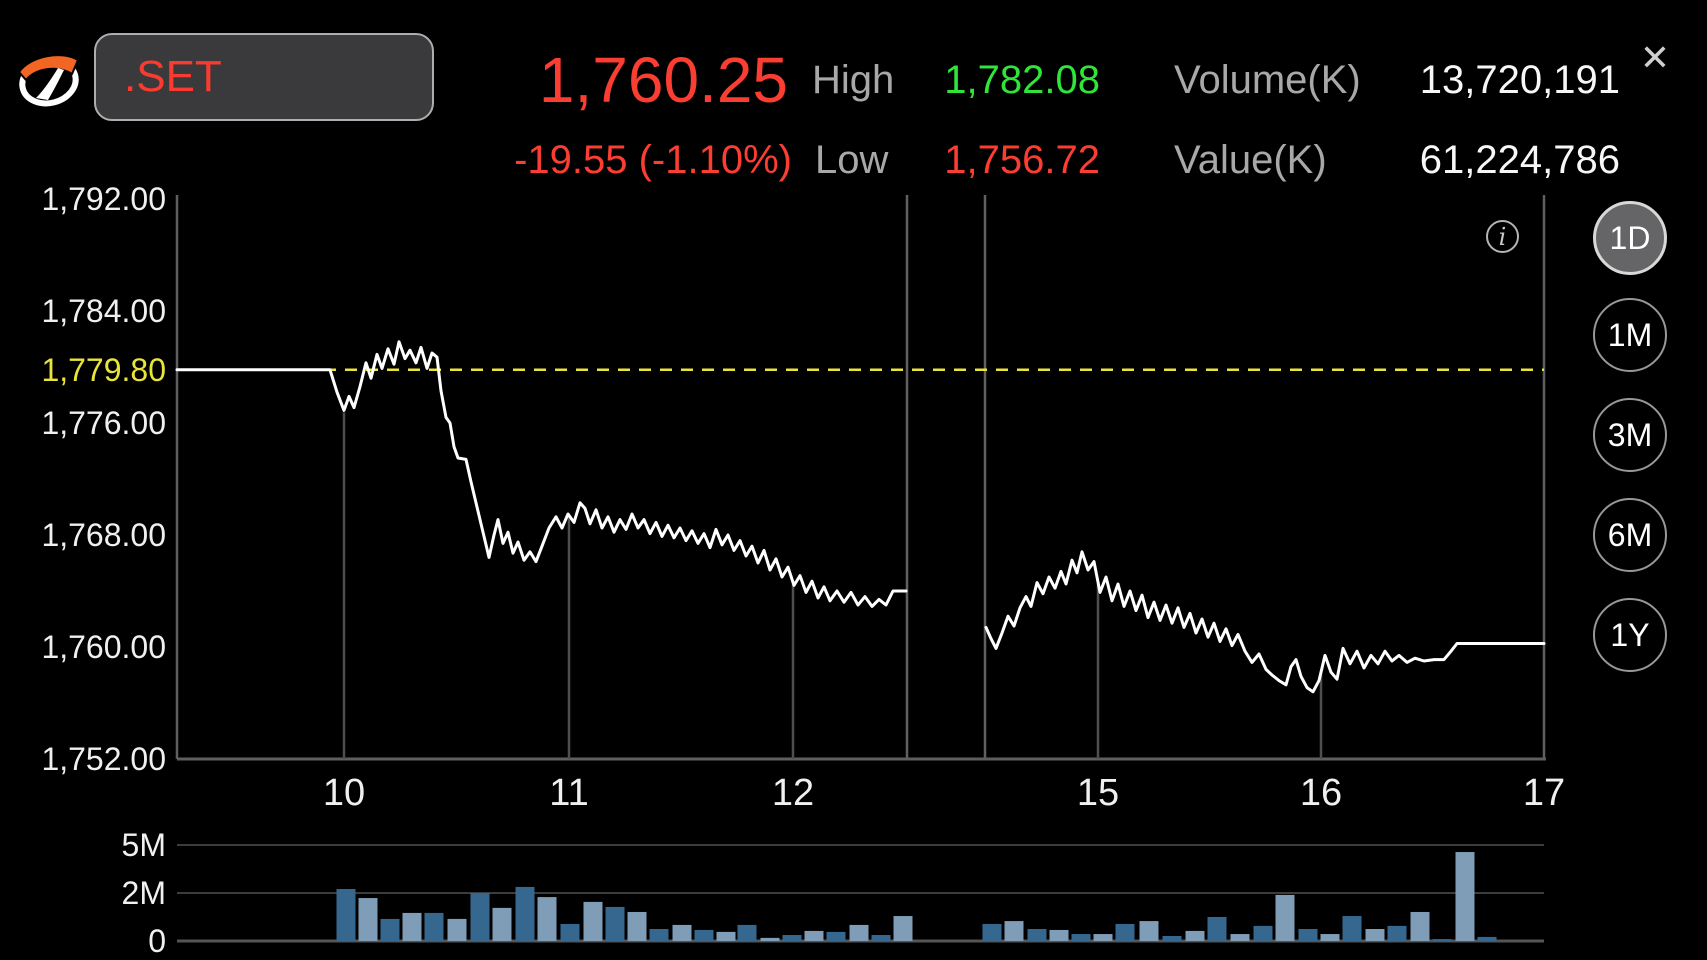  What do you see at coordinates (1267, 80) in the screenshot?
I see `volume-label: Volume(K)` at bounding box center [1267, 80].